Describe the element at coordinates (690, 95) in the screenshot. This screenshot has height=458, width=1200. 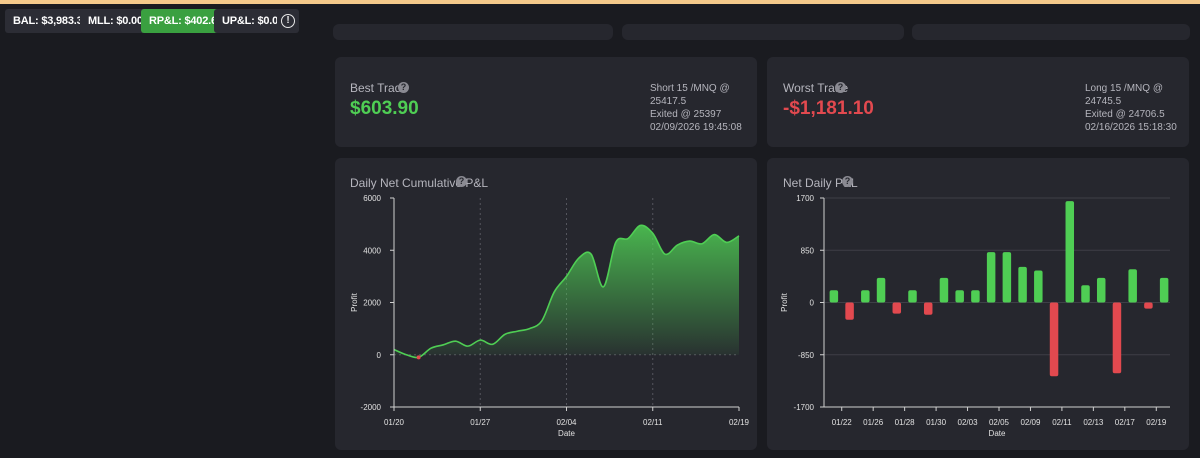
I see `best-trade-entry: Short 15 /MNQ @ 25417.5` at that location.